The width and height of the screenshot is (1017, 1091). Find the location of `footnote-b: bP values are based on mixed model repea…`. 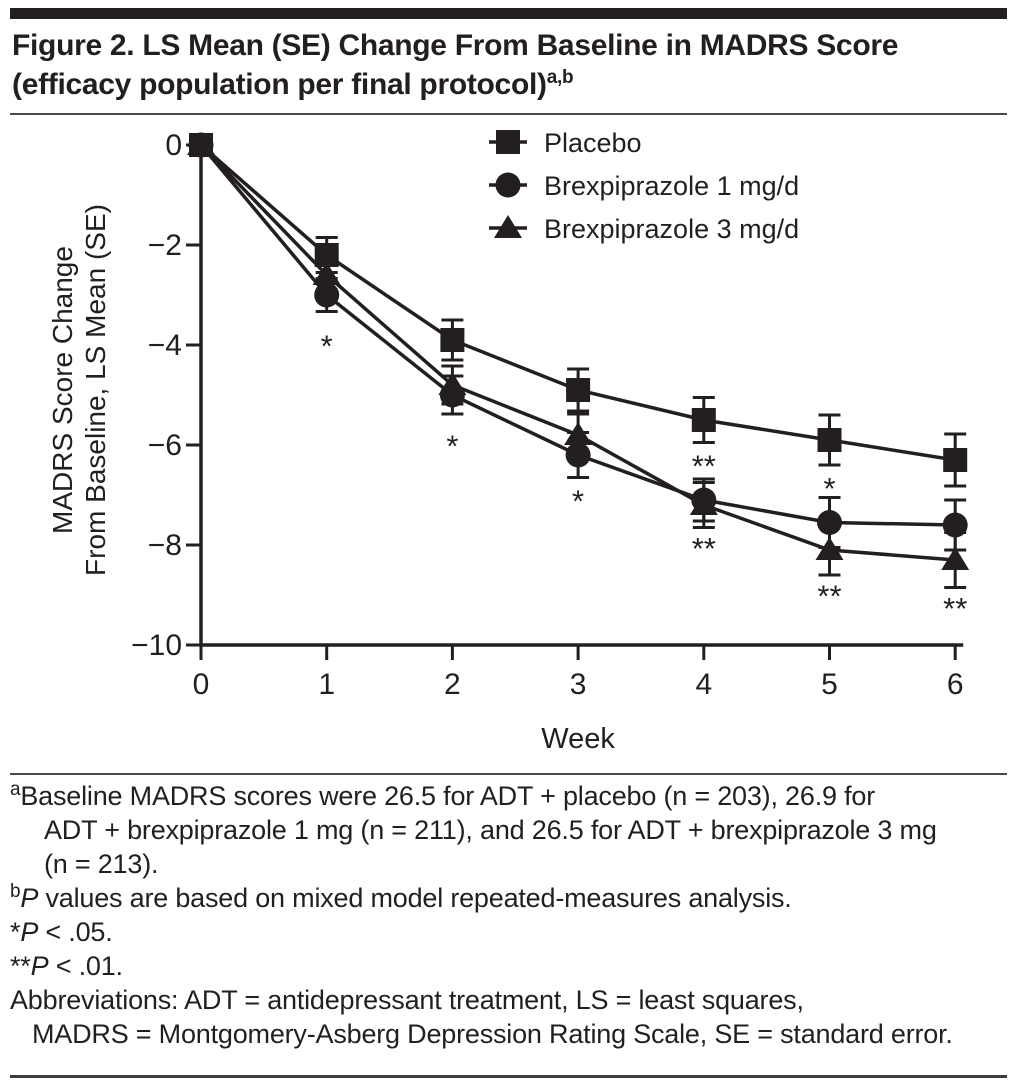

footnote-b: bP values are based on mixed model repea… is located at coordinates (508, 898).